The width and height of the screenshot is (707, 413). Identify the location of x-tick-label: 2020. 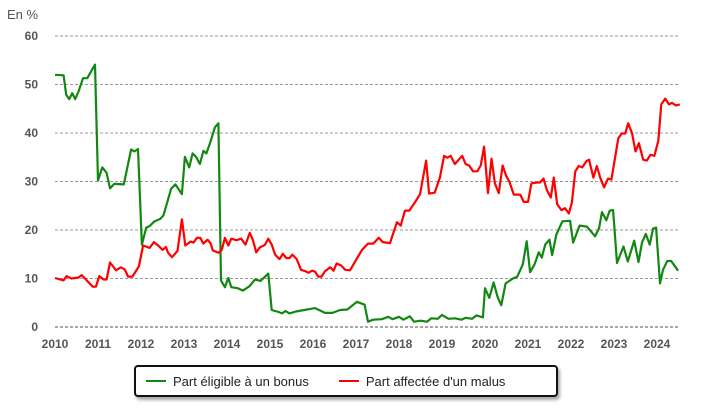
(485, 344).